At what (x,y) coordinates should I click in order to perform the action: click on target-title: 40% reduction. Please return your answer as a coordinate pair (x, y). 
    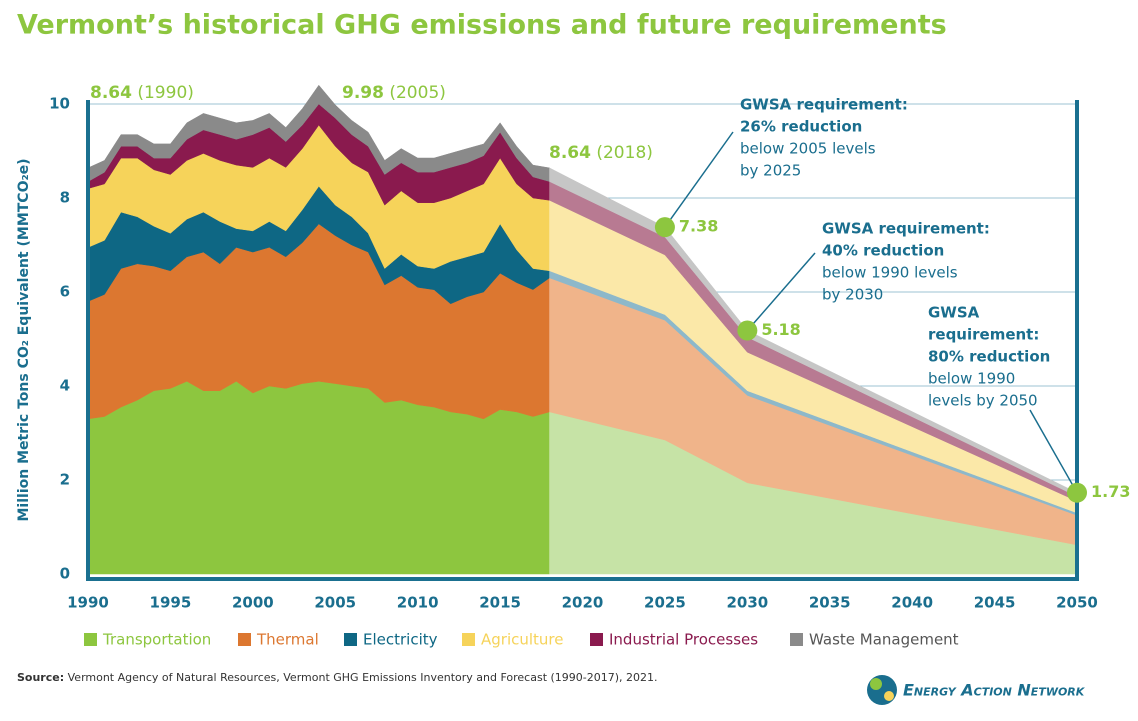
    Looking at the image, I should click on (883, 251).